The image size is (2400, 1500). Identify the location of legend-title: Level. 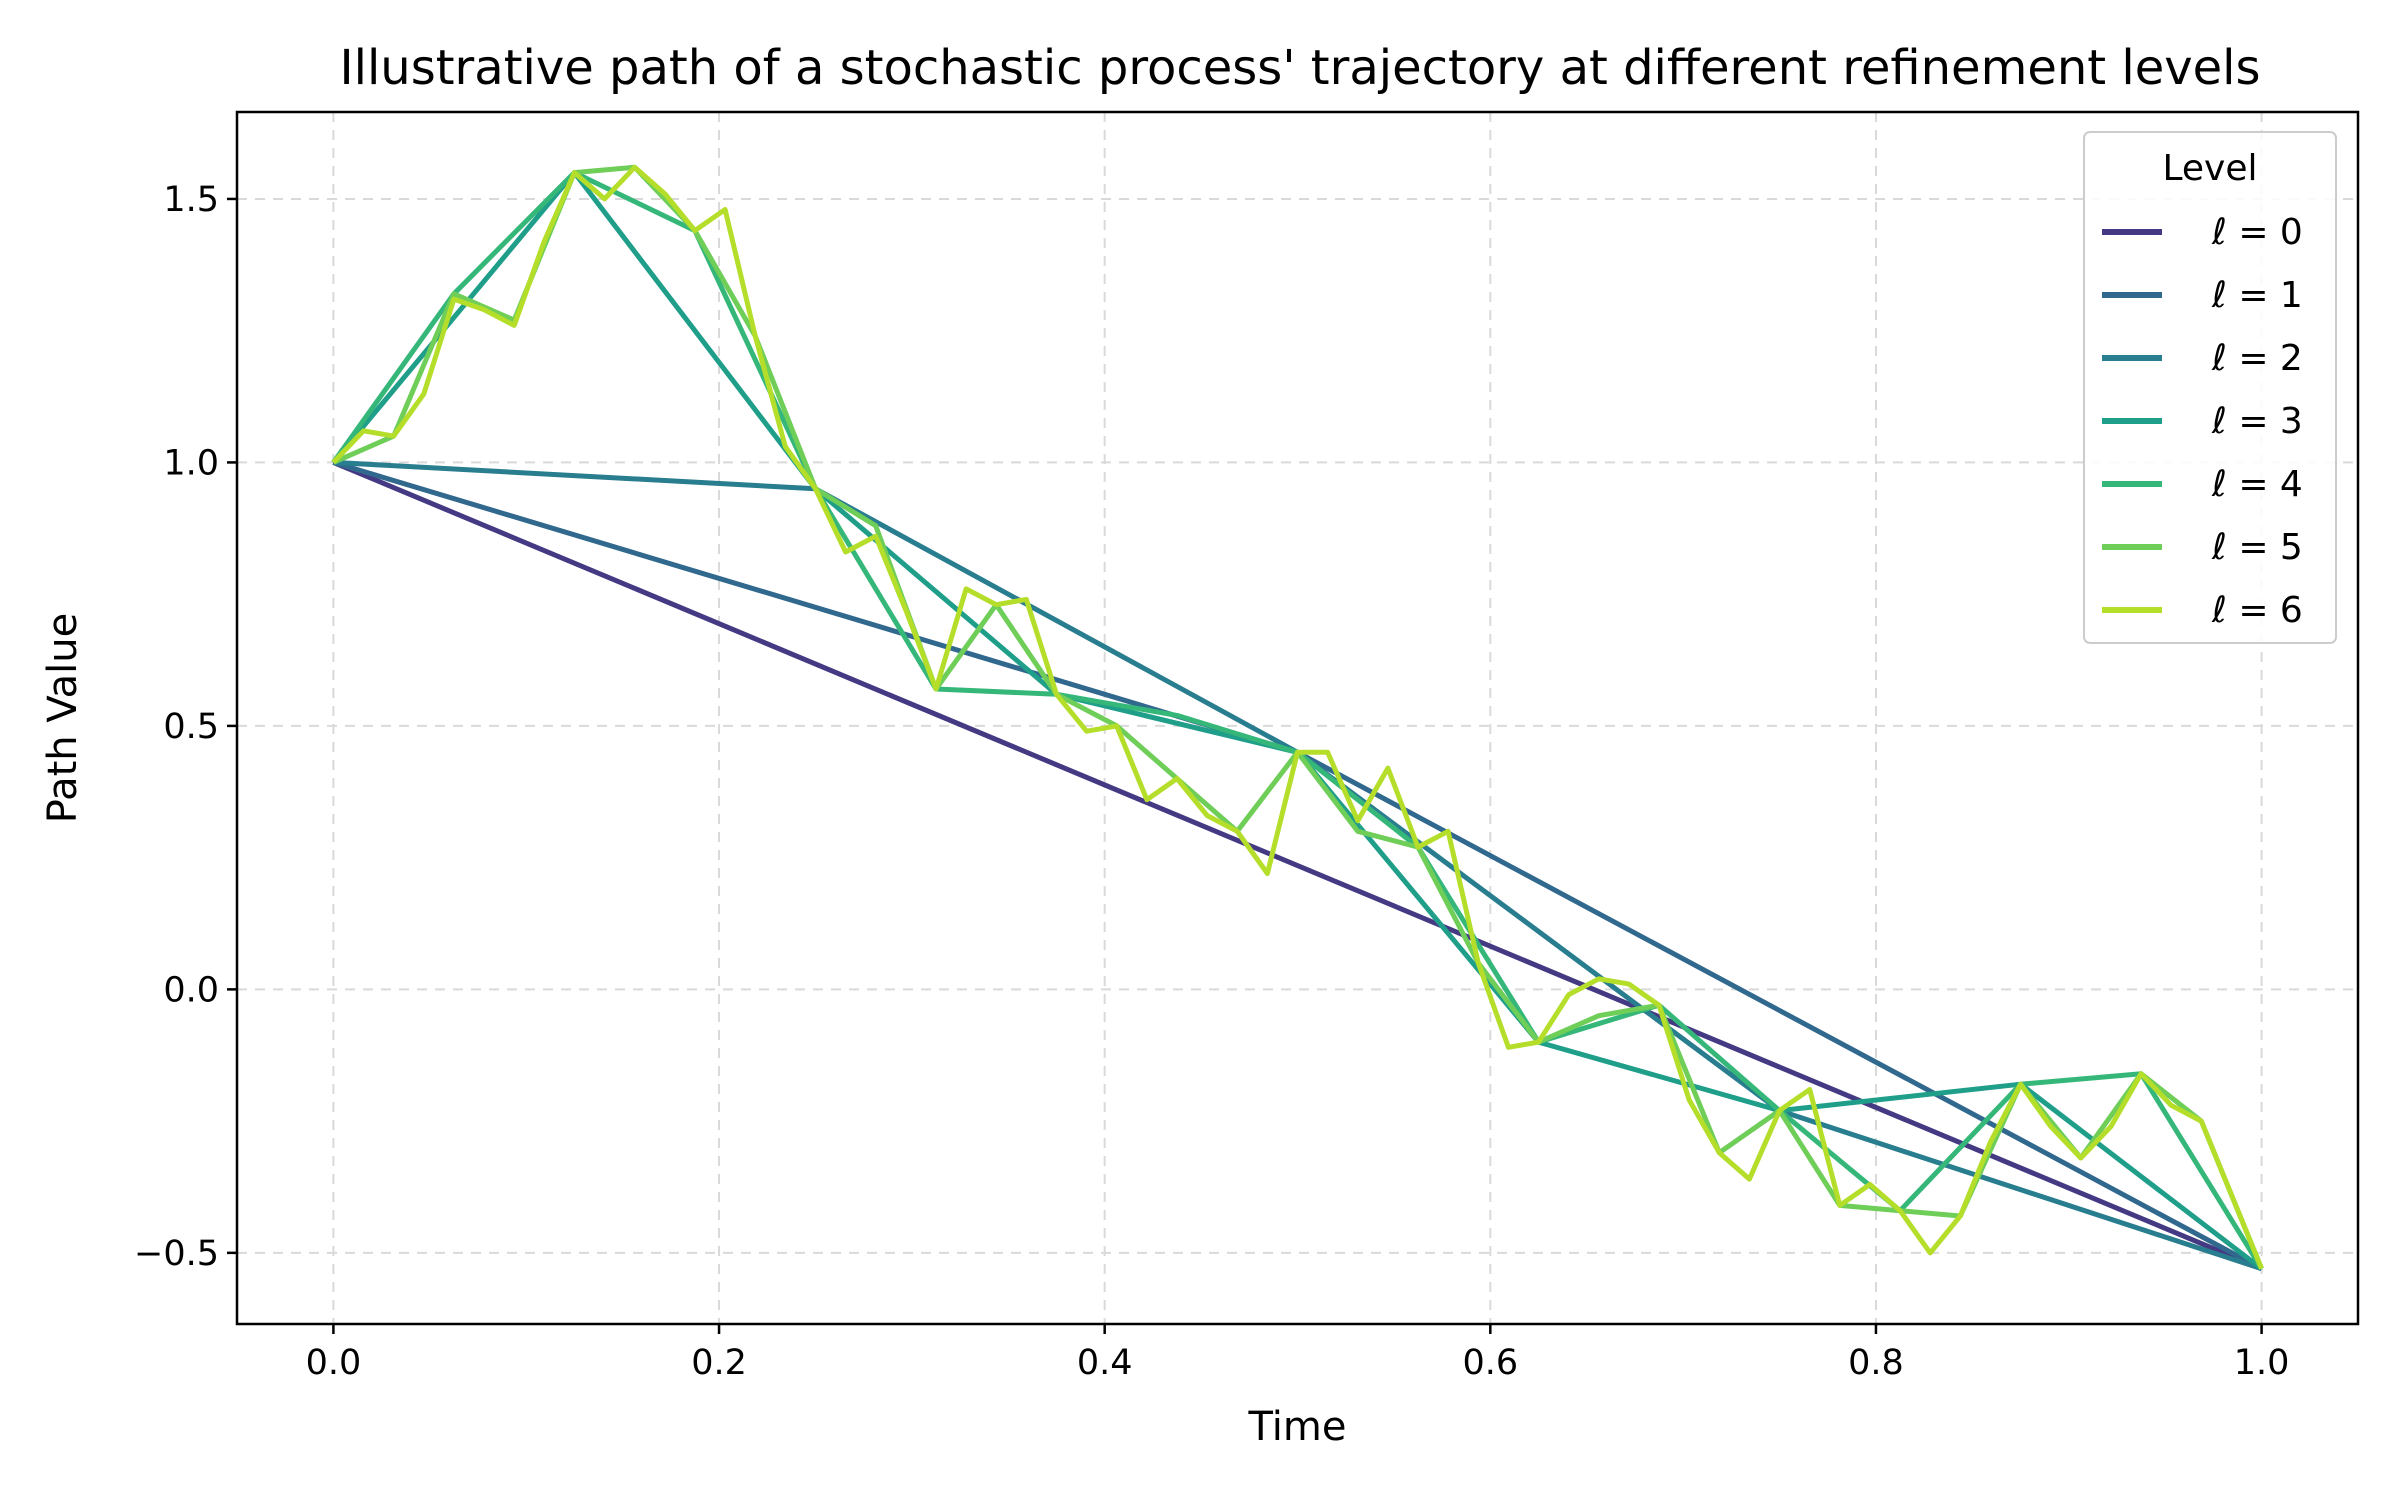
(2209, 168).